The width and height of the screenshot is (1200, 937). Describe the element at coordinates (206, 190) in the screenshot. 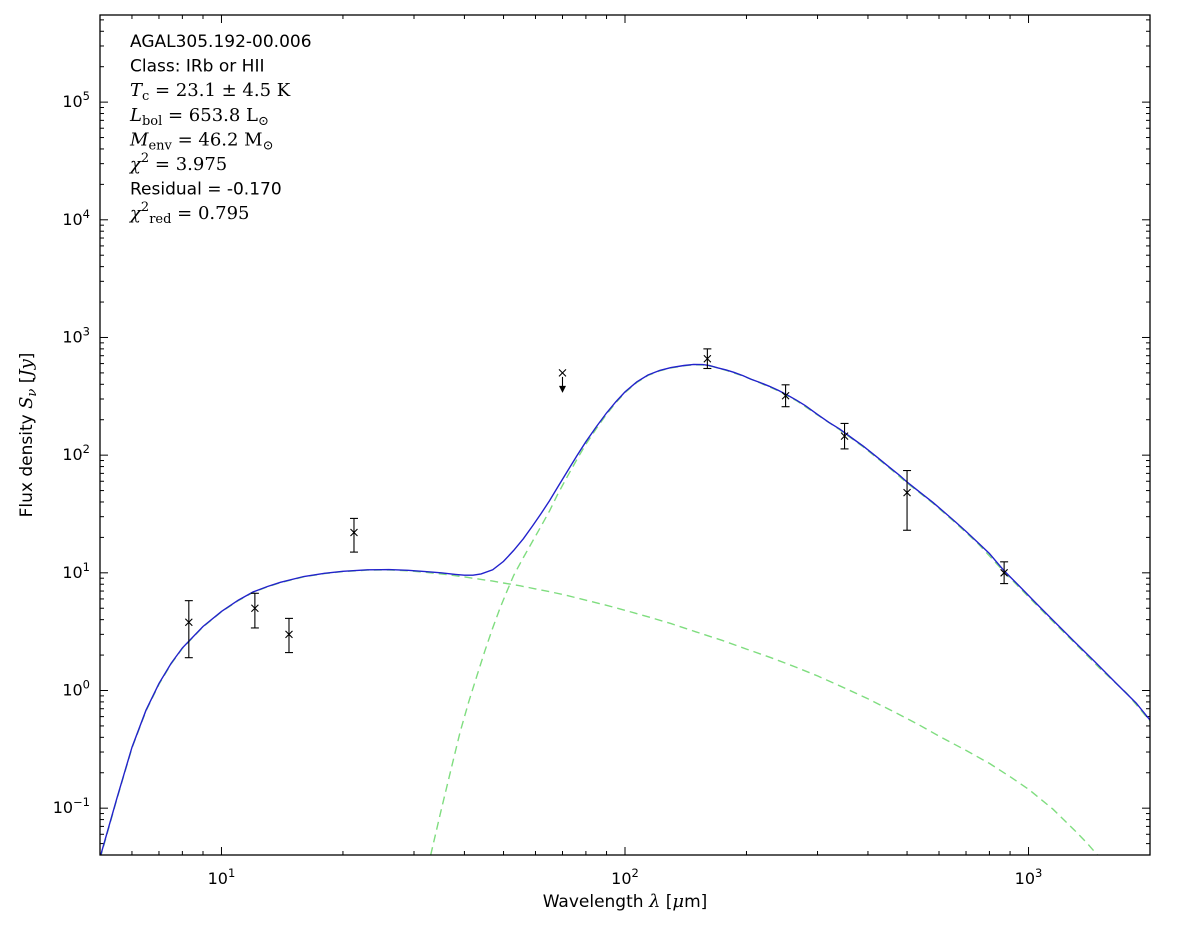

I see `annotation-residual: Residual = -0.170` at that location.